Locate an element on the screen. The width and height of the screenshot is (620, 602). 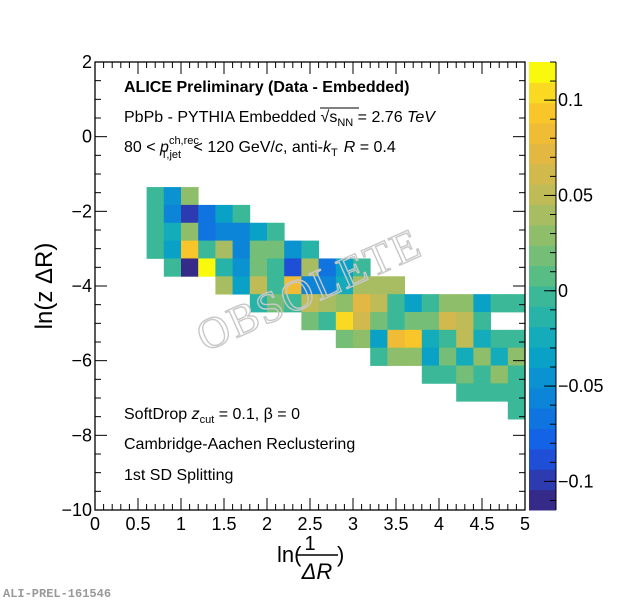
x-tick-label: 4 is located at coordinates (439, 524).